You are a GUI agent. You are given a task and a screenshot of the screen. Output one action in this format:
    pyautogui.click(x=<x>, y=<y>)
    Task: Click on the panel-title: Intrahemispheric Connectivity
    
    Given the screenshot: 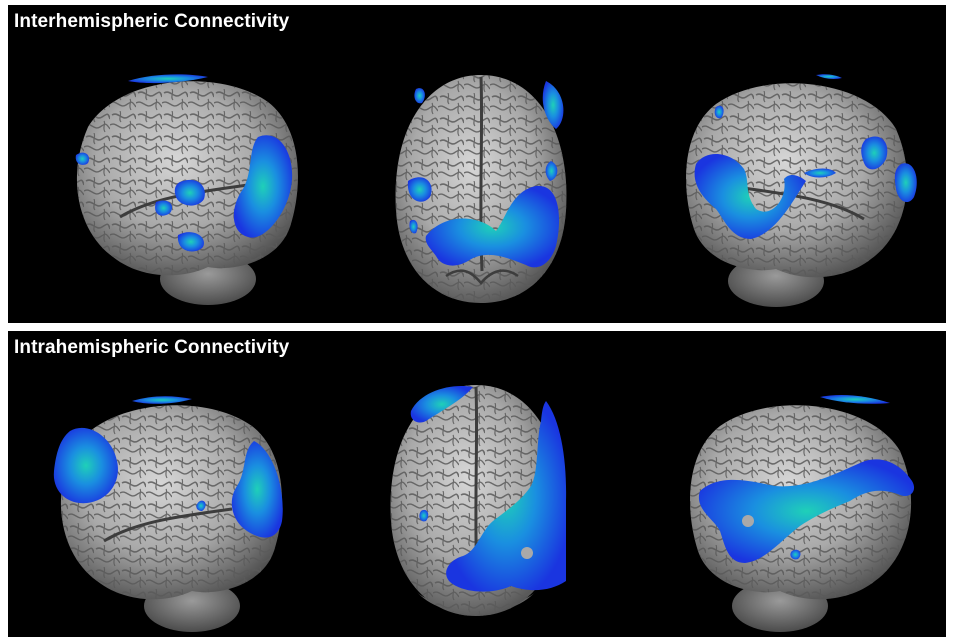 What is the action you would take?
    pyautogui.click(x=152, y=347)
    